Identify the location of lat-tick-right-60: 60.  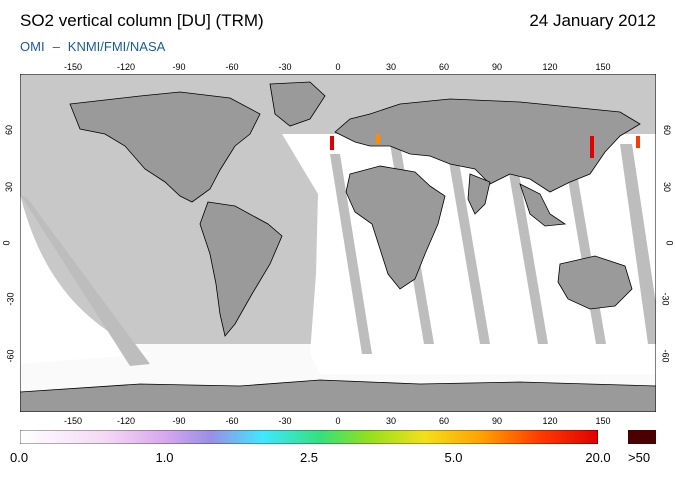
(666, 130).